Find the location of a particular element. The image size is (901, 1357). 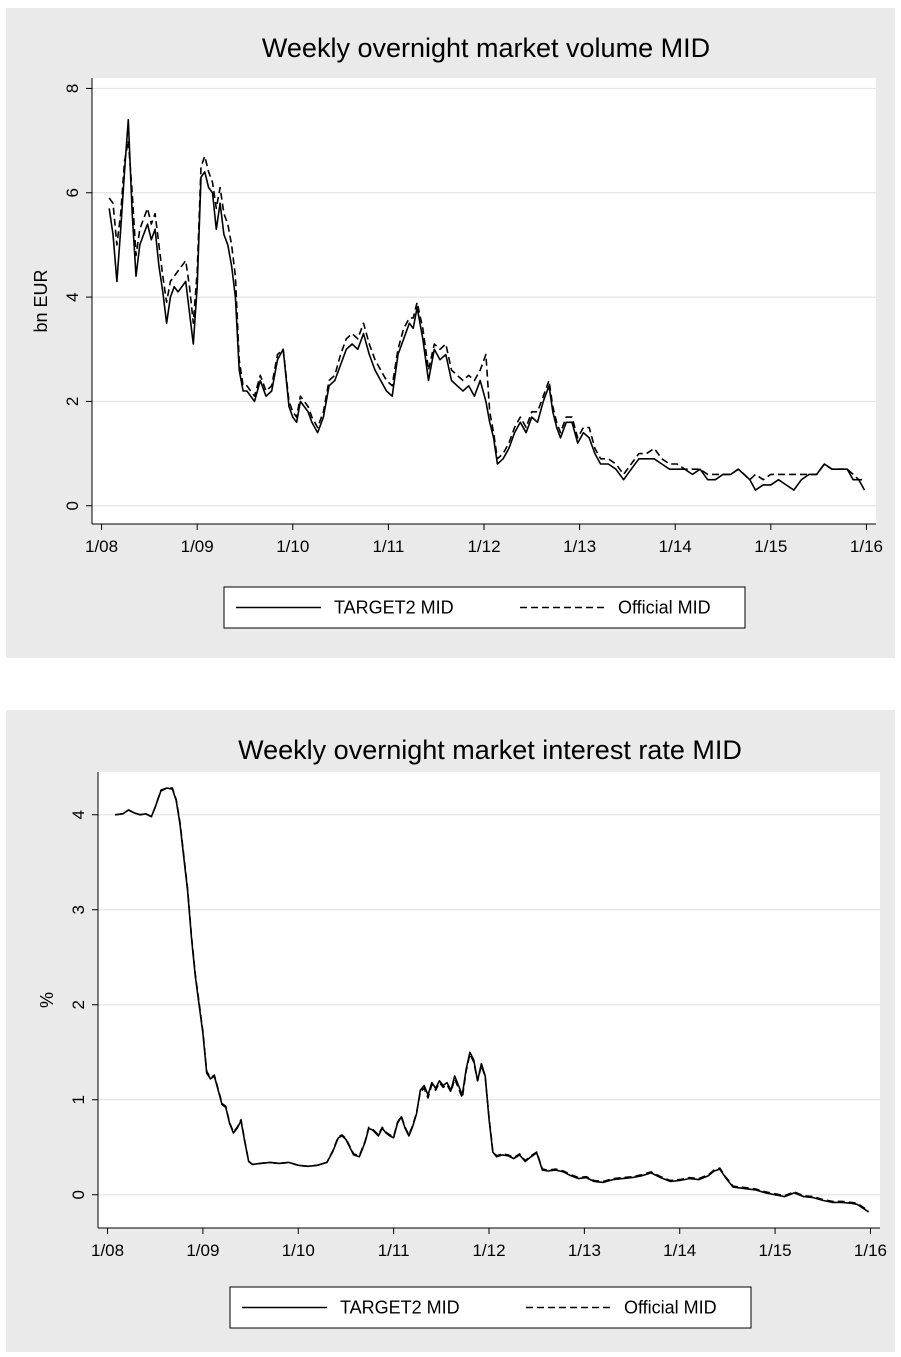

y-tick-label: 1 is located at coordinates (78, 1099).